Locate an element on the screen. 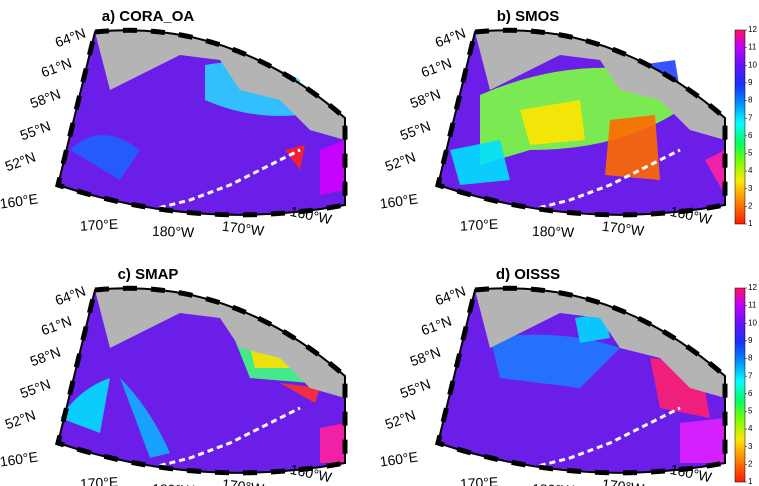  panel-title: b) SMOS is located at coordinates (528, 16).